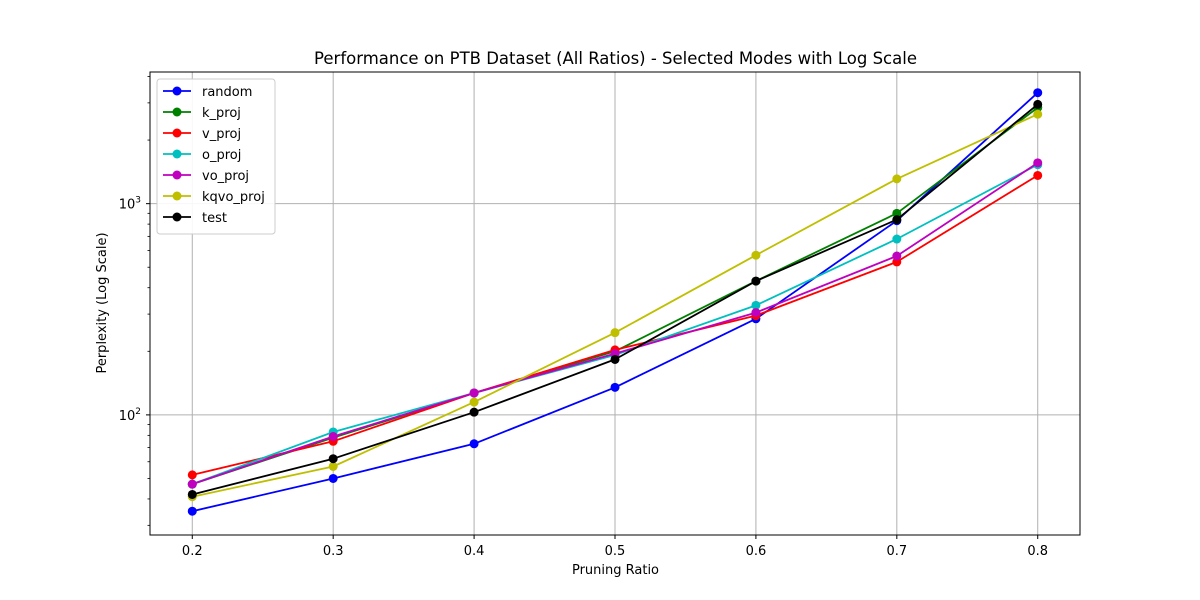  What do you see at coordinates (221, 155) in the screenshot?
I see `legend-label-o-proj: o_proj` at bounding box center [221, 155].